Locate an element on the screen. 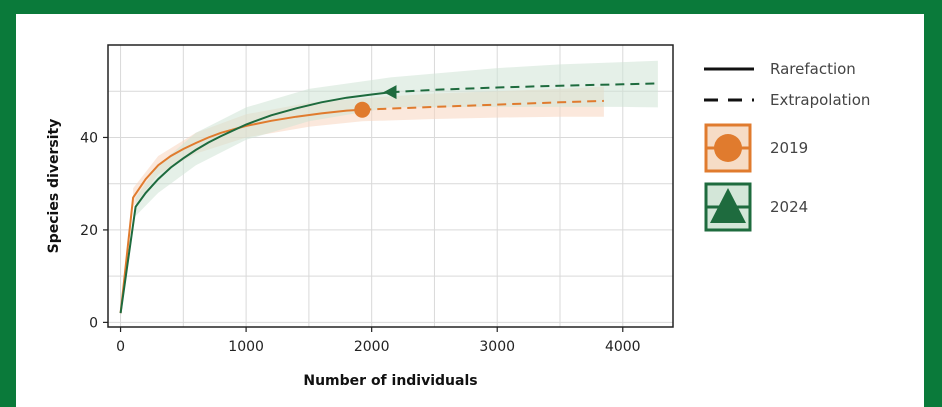 The width and height of the screenshot is (942, 407). x-tick-label: 2000 is located at coordinates (372, 347).